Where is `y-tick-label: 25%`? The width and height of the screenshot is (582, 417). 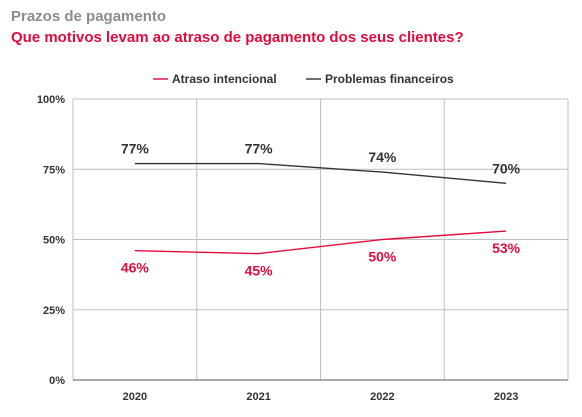
y-tick-label: 25% is located at coordinates (54, 311).